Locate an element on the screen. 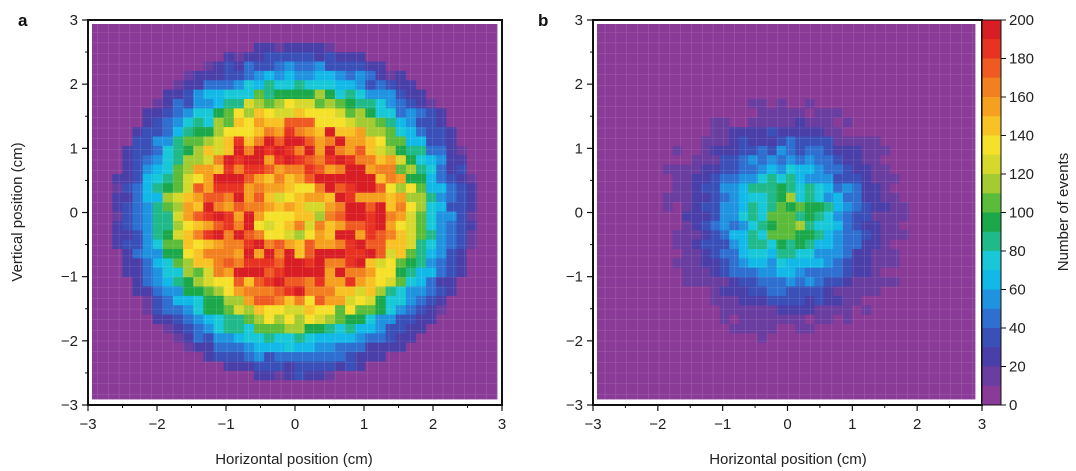 The width and height of the screenshot is (1076, 471). x-axis-title-a: Horizontal position (cm) is located at coordinates (294, 459).